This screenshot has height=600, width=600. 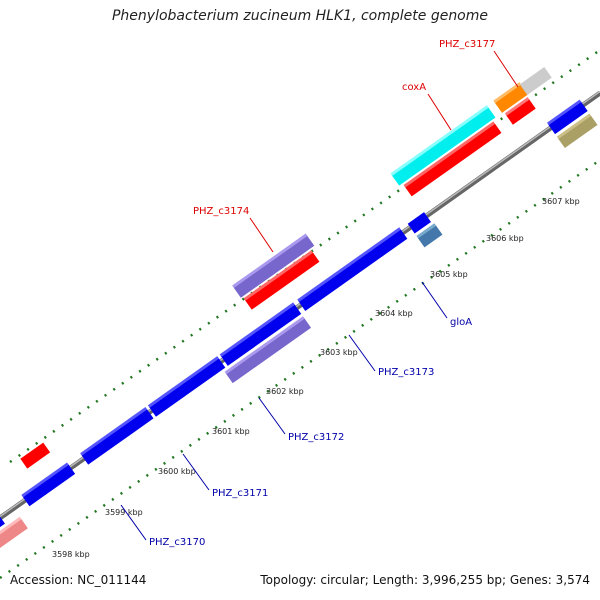 What do you see at coordinates (281, 280) in the screenshot?
I see `gene-PHZ_c3174-red` at bounding box center [281, 280].